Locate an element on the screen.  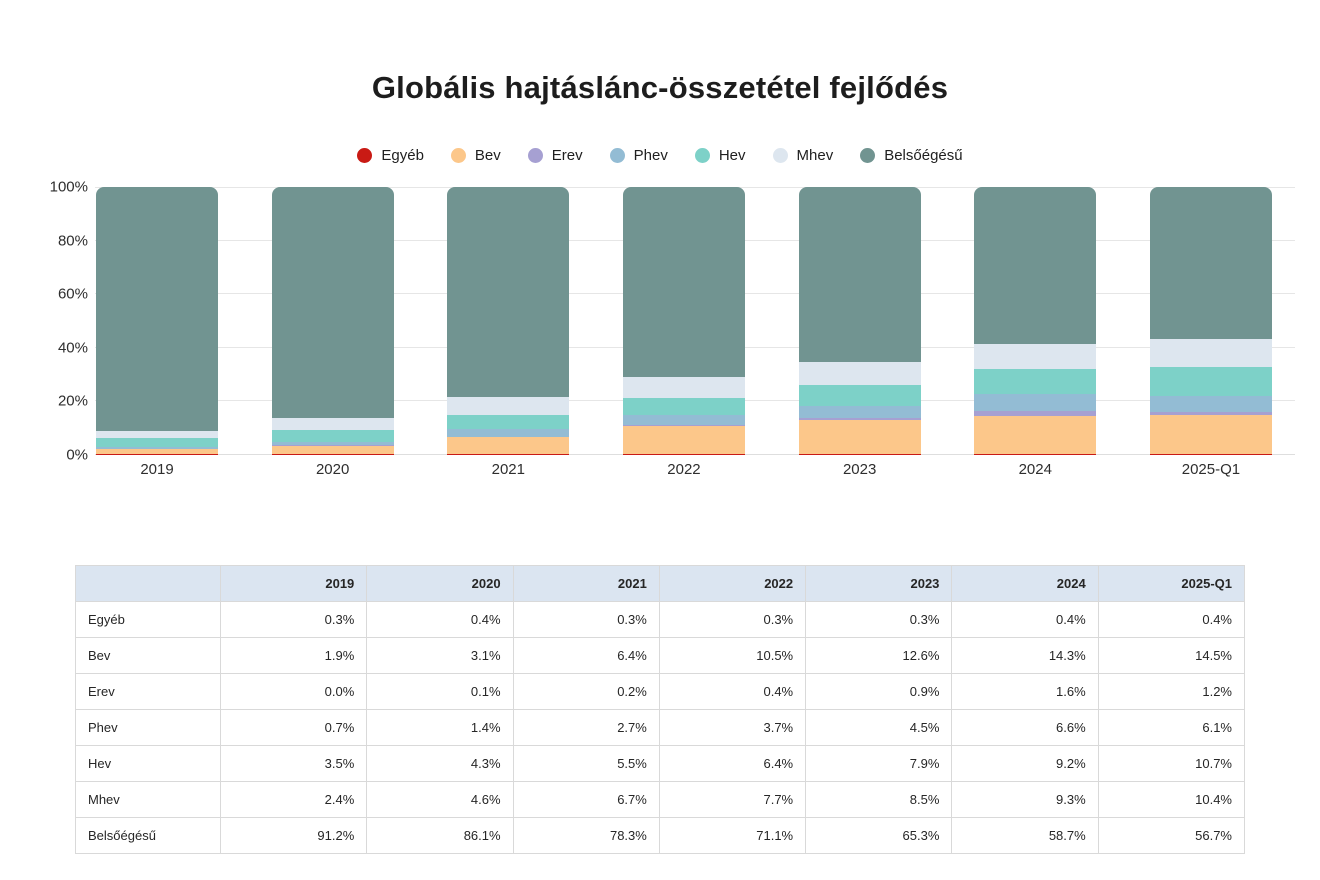
y-tick-label: 40% is located at coordinates (72, 348).